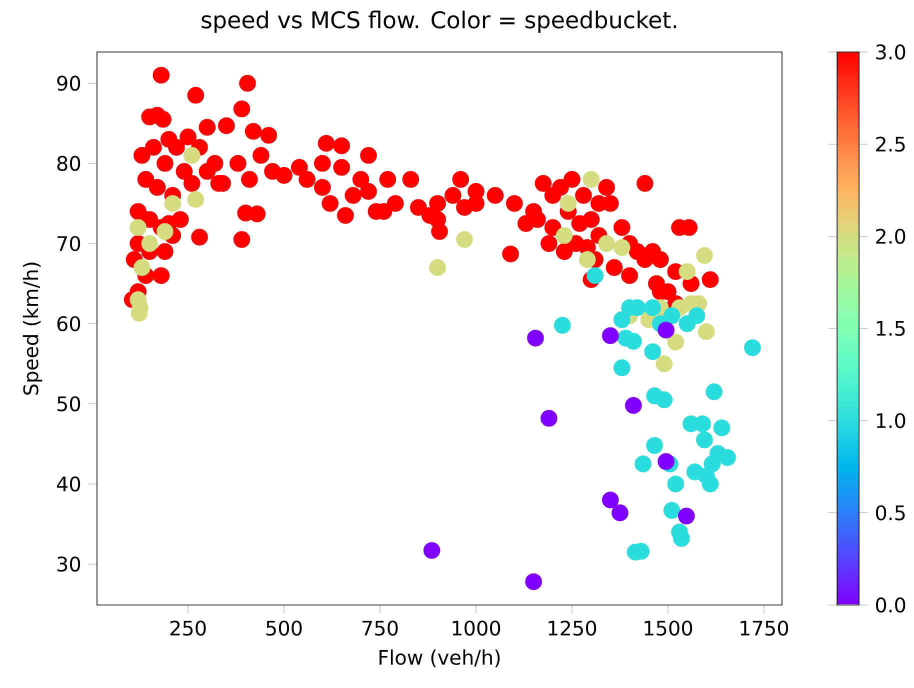 The width and height of the screenshot is (914, 688). I want to click on x-tick-label: 250, so click(188, 628).